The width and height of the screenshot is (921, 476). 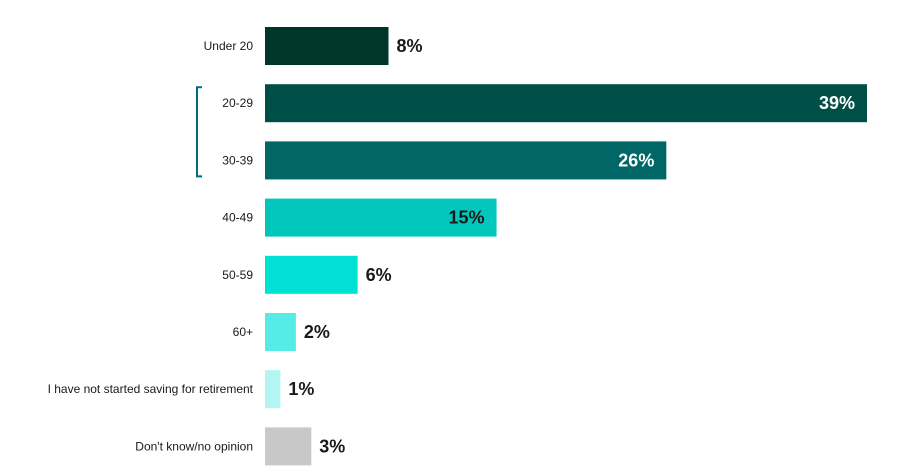 What do you see at coordinates (237, 160) in the screenshot?
I see `category-label-30-39: 30-39` at bounding box center [237, 160].